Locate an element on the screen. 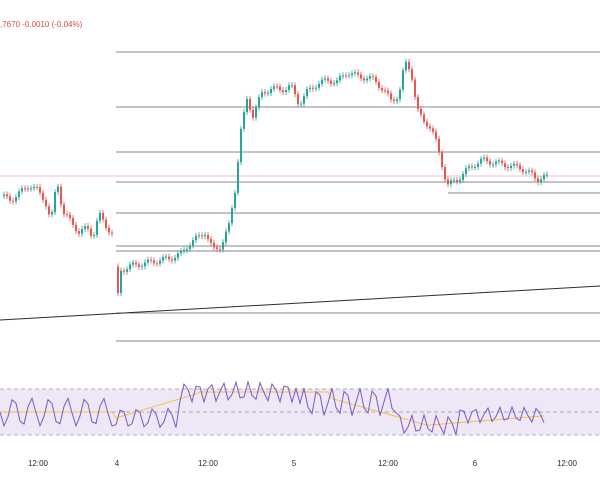 The width and height of the screenshot is (600, 499). time-axis-label: 5 is located at coordinates (294, 463).